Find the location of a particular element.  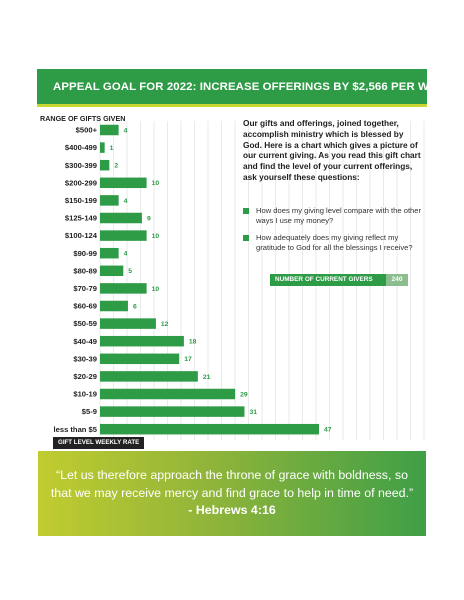

givers-count: 240 is located at coordinates (397, 280).